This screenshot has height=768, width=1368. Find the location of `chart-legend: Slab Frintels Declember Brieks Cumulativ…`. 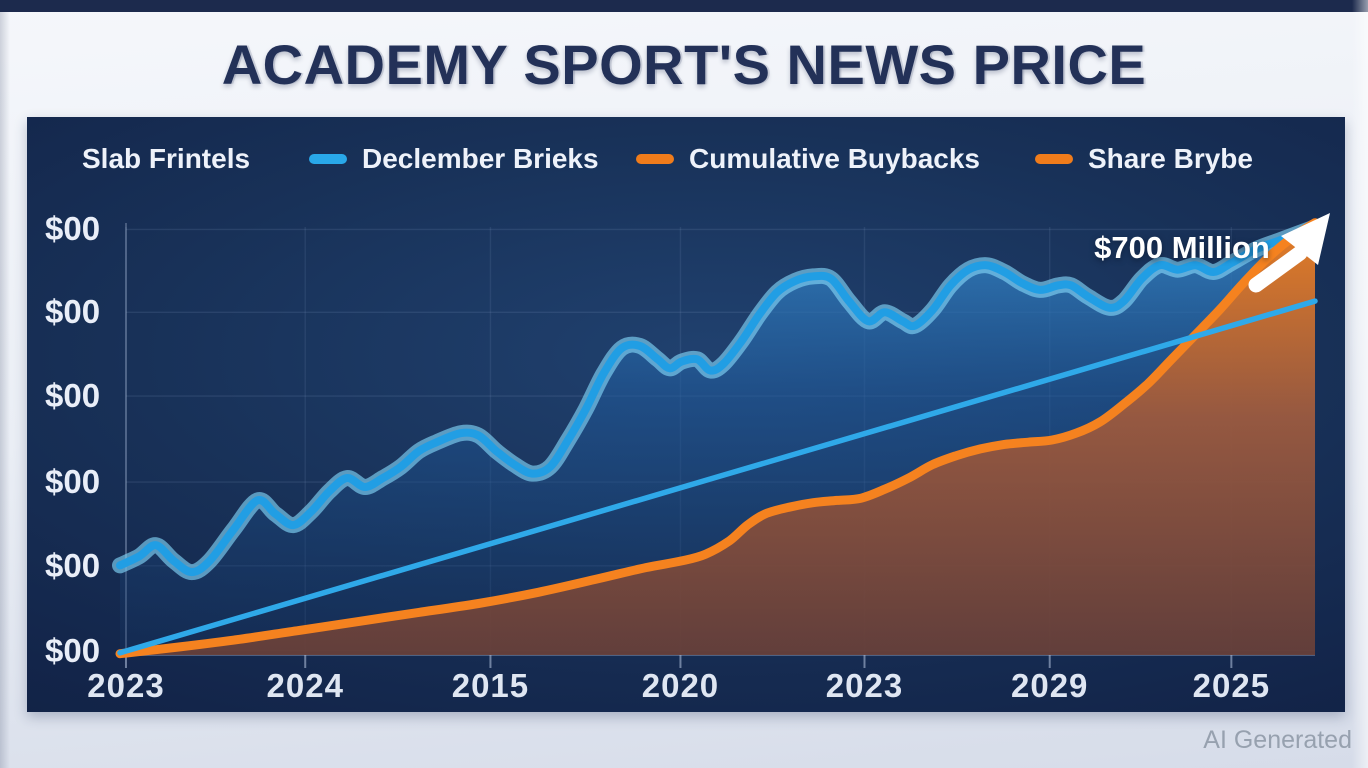

chart-legend: Slab Frintels Declember Brieks Cumulativ… is located at coordinates (686, 159).